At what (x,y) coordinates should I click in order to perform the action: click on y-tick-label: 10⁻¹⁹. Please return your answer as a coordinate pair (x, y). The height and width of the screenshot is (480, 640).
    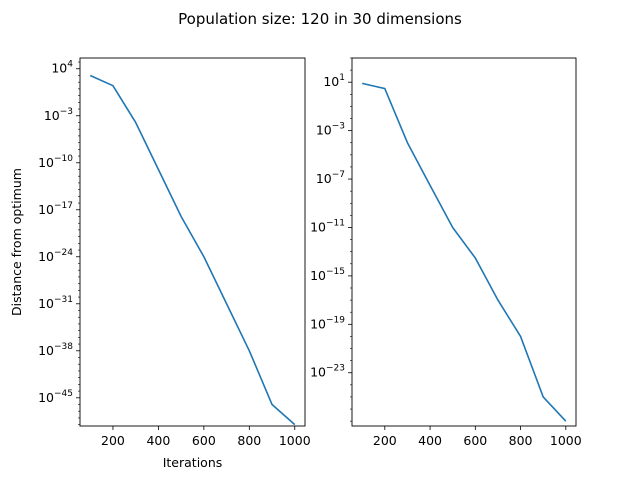
    Looking at the image, I should click on (327, 323).